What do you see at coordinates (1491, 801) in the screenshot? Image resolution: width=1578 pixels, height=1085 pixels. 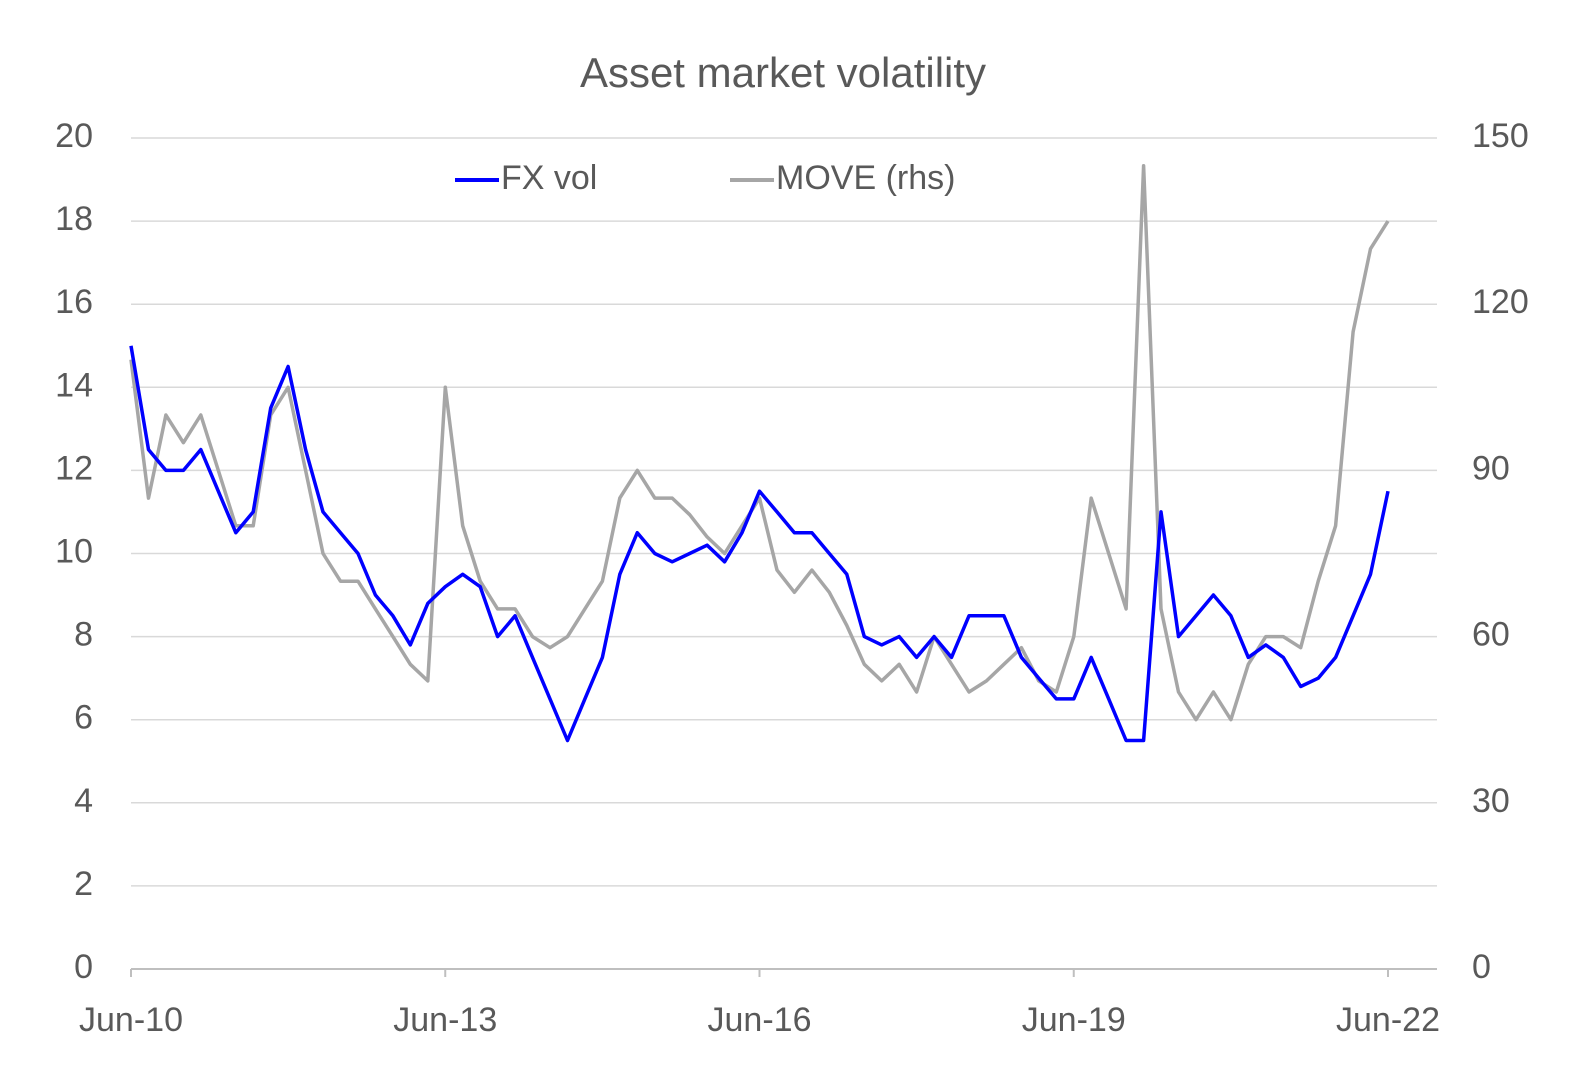 I see `y2-tick-label: 30` at bounding box center [1491, 801].